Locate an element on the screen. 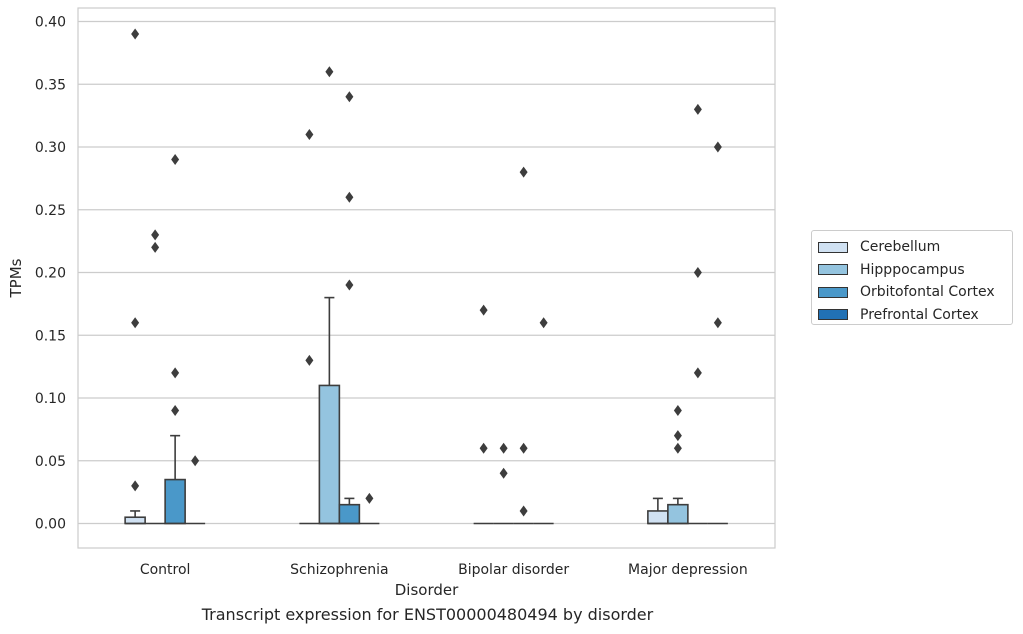  x-tick-label: Major depression is located at coordinates (688, 570).